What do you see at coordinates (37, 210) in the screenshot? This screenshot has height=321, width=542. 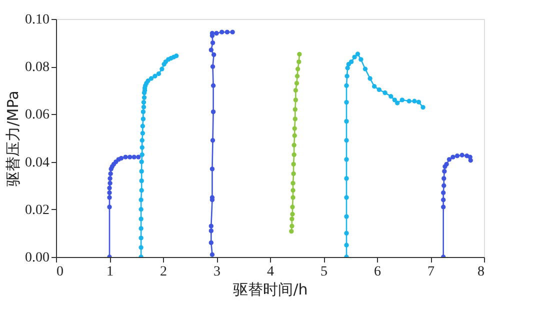 I see `y-tick-label: 0.02` at bounding box center [37, 210].